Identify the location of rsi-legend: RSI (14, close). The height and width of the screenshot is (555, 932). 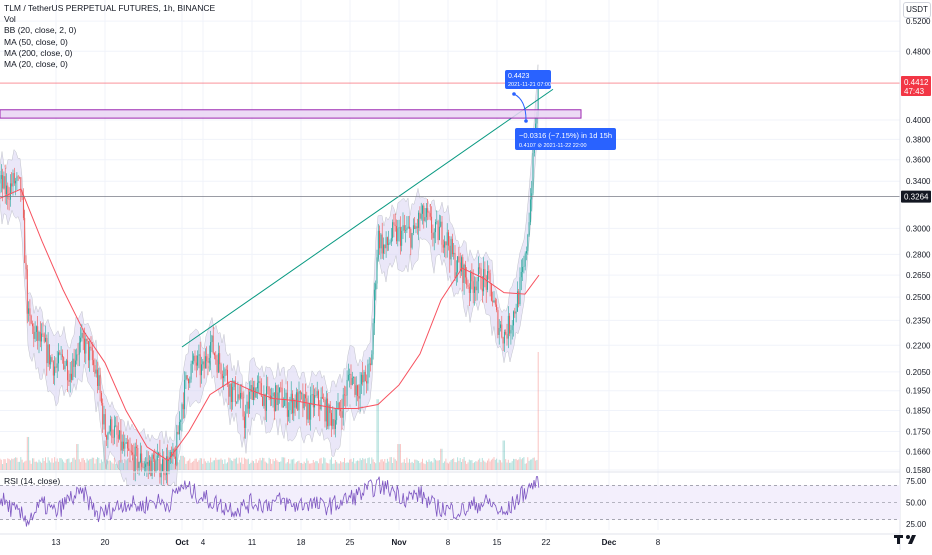
(32, 481).